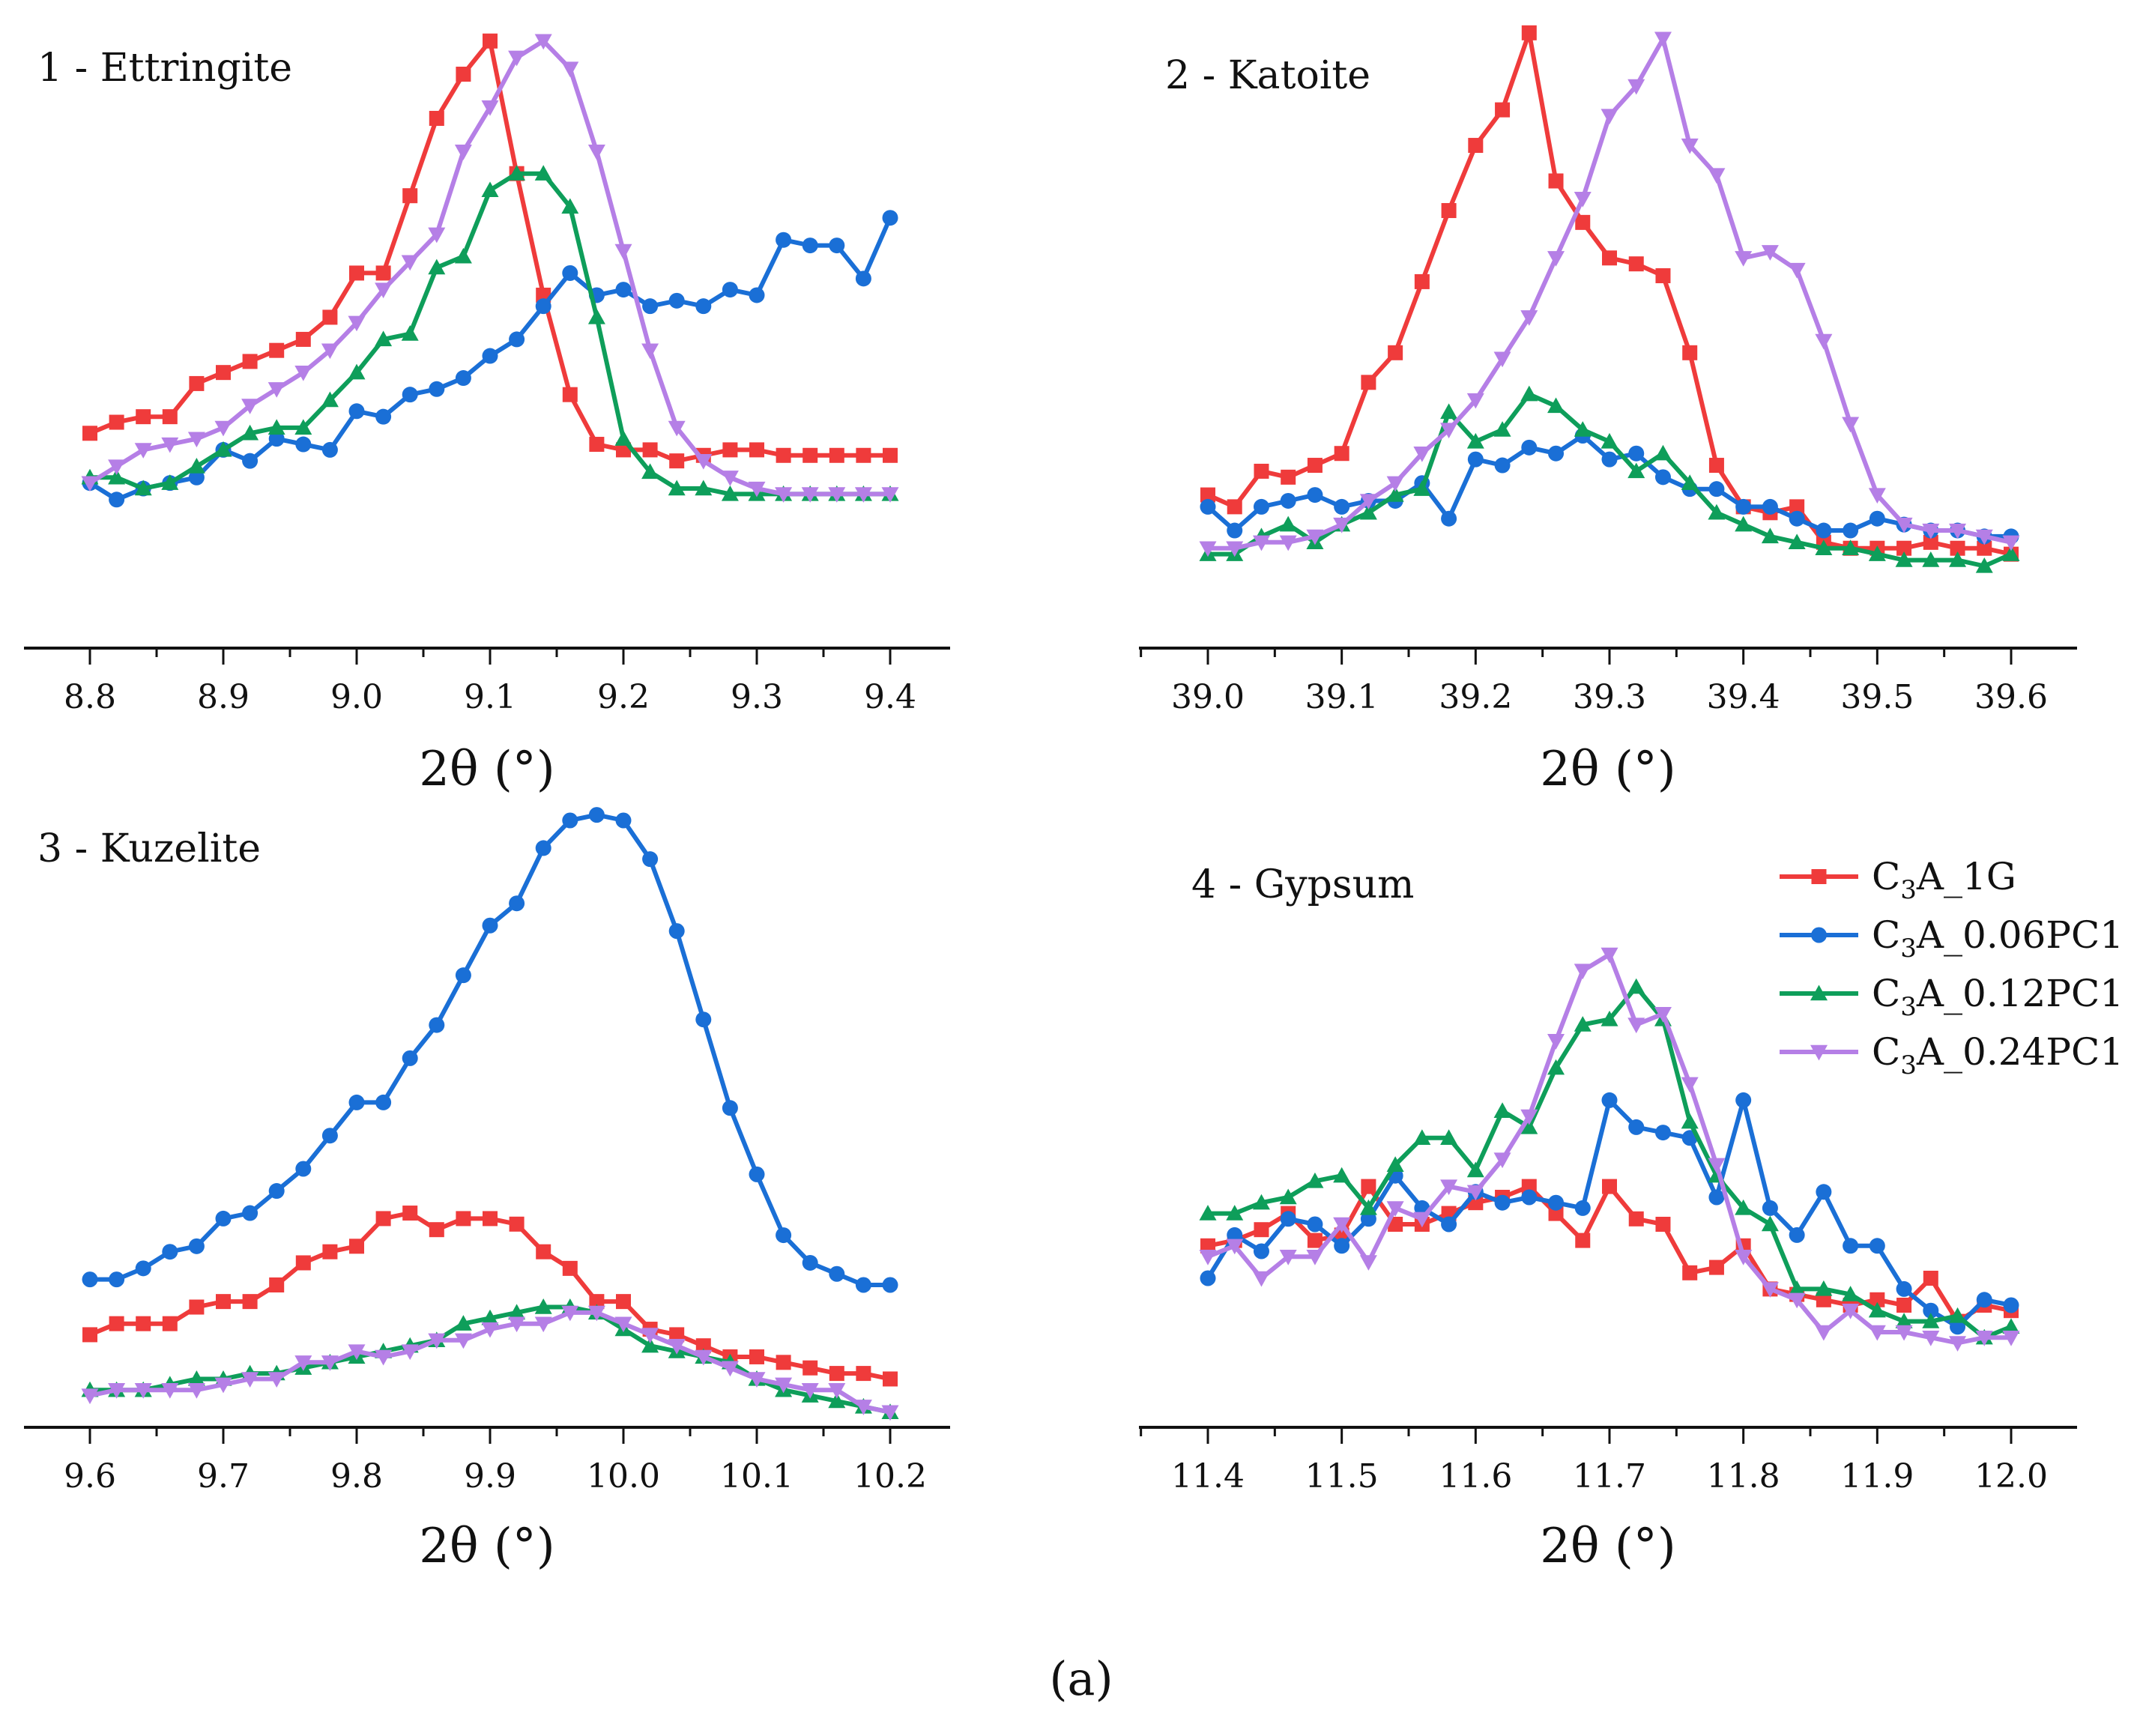  Describe the element at coordinates (1819, 993) in the screenshot. I see `legend-marker` at that location.